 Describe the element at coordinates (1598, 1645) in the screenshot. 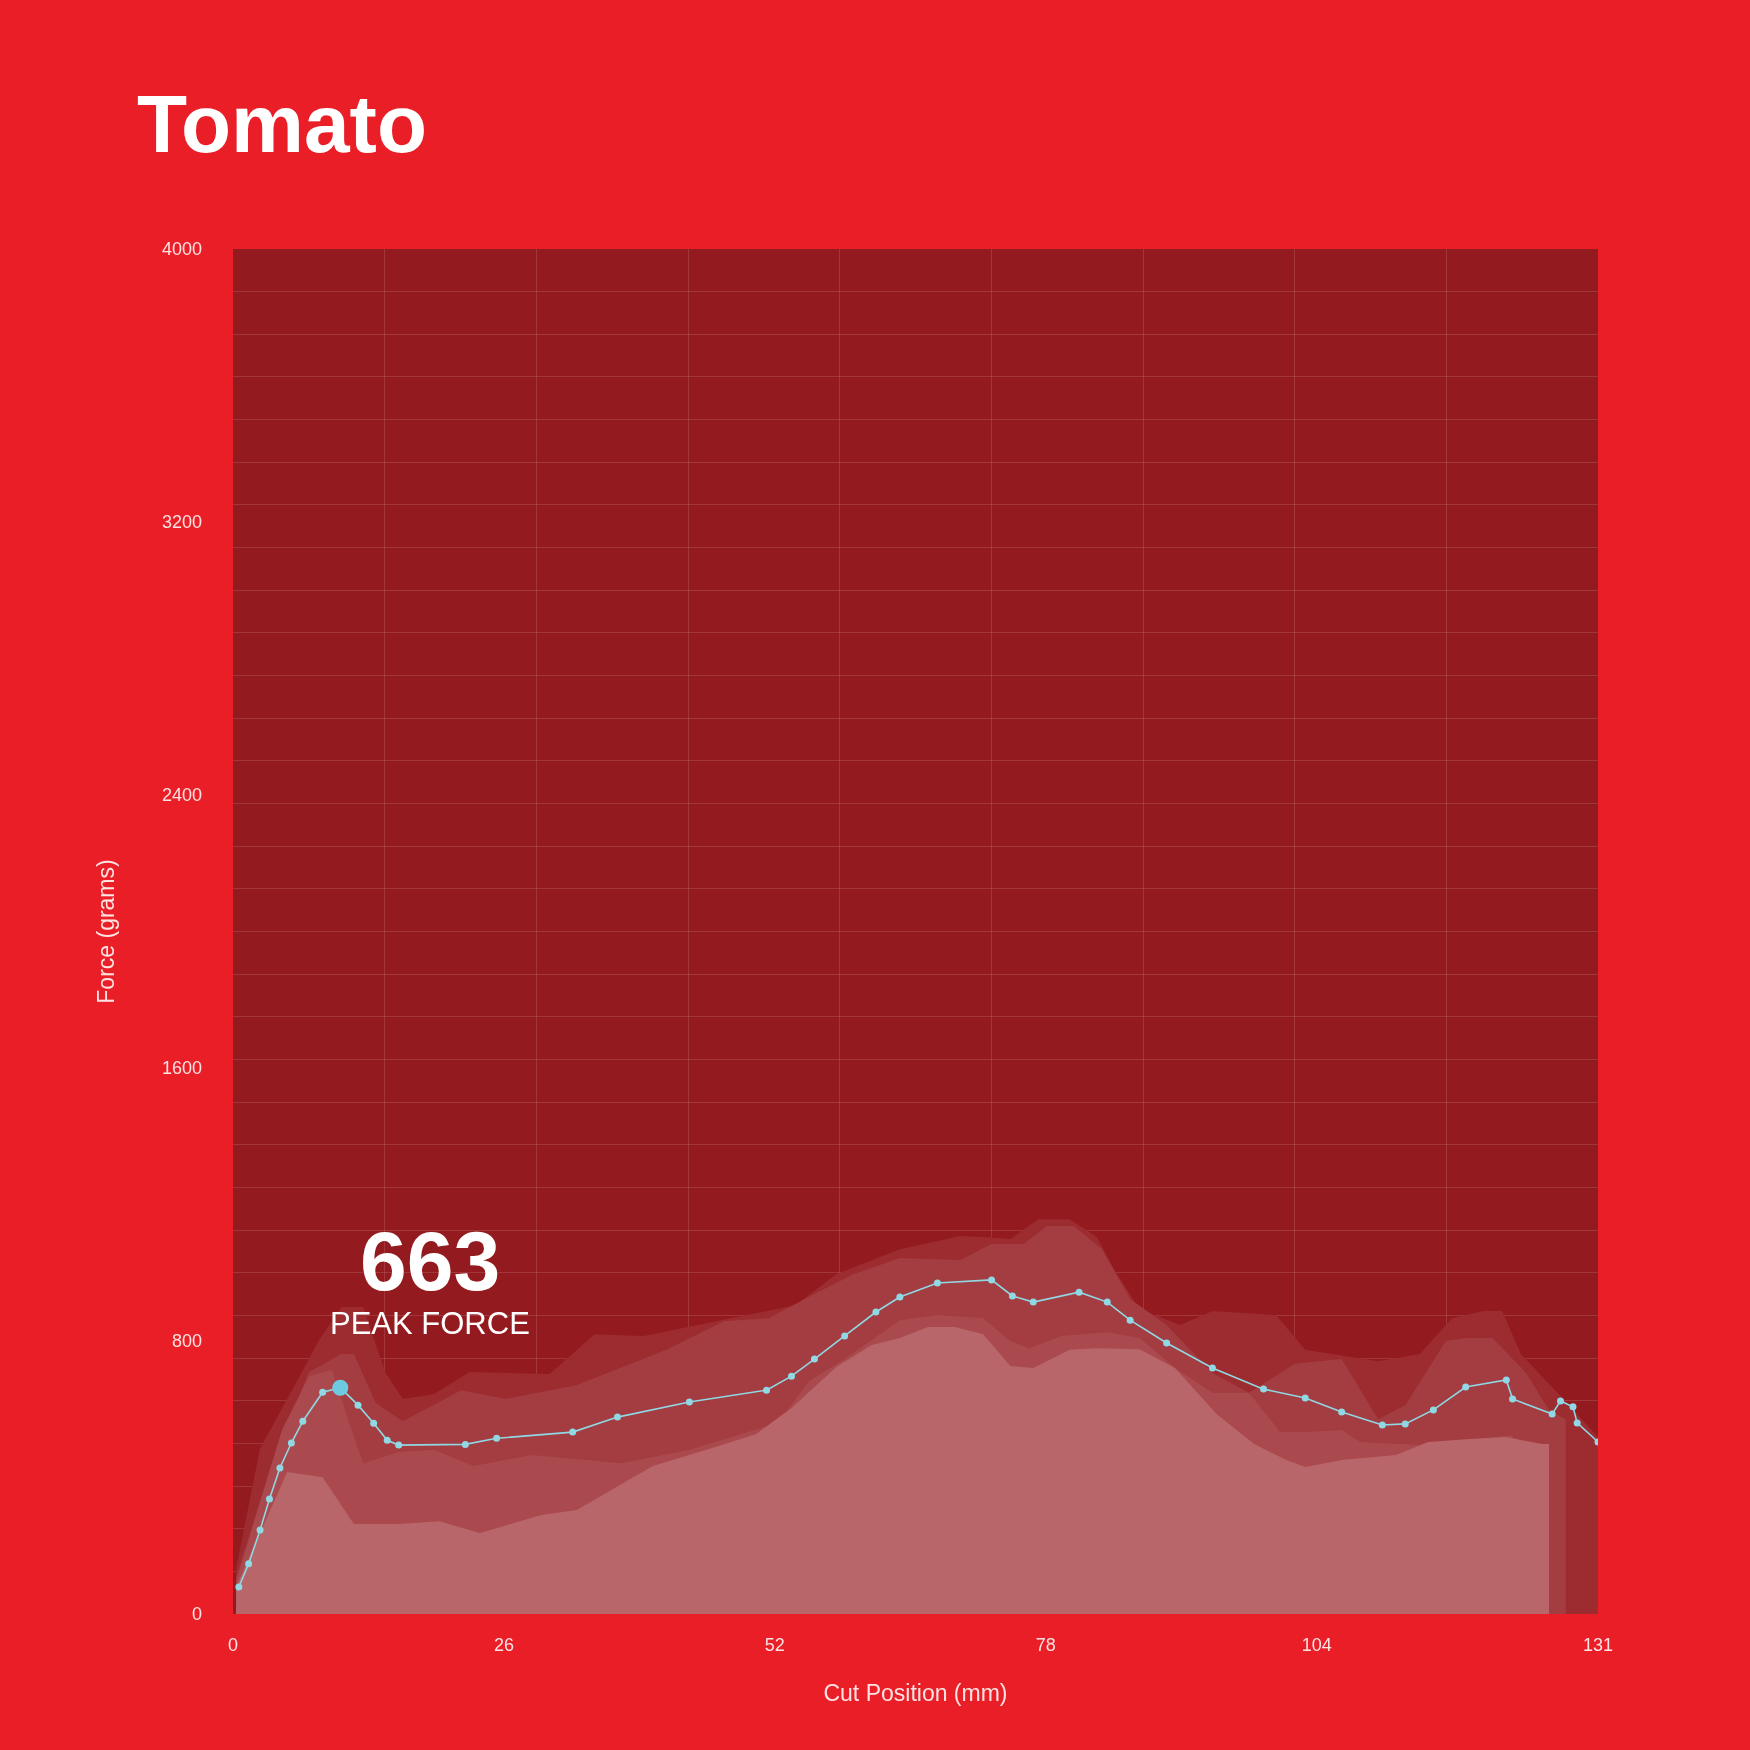

I see `x-tick-label: 131` at that location.